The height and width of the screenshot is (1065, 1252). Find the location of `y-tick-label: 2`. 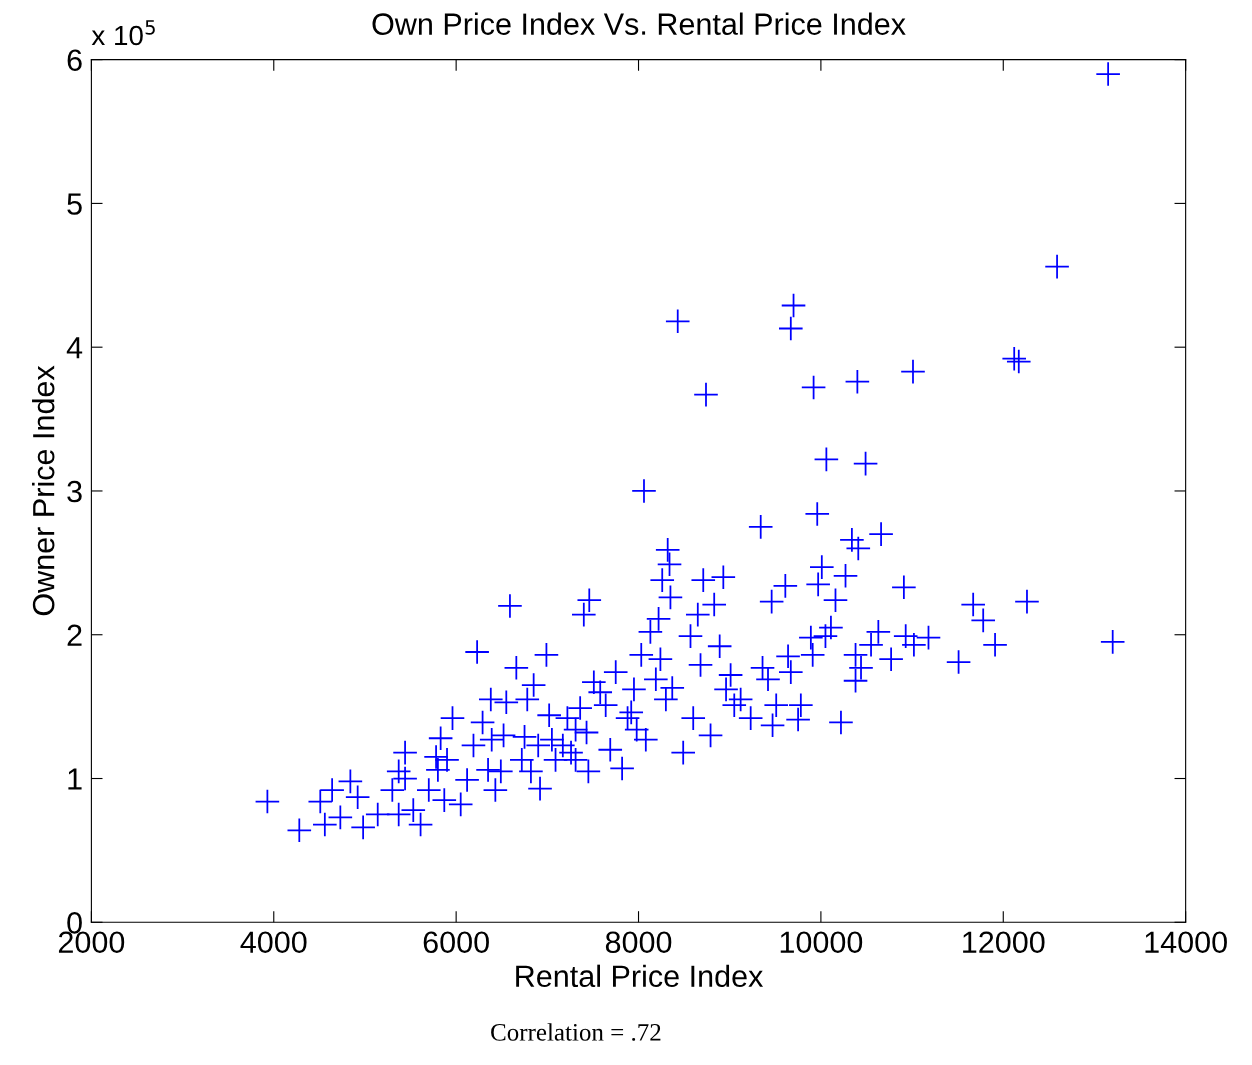

y-tick-label: 2 is located at coordinates (74, 635).